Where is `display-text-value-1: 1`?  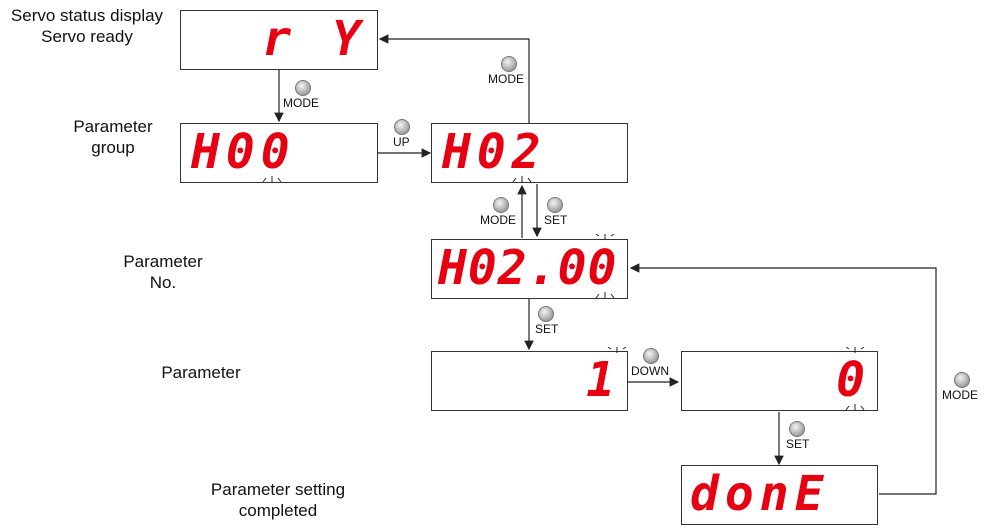
display-text-value-1: 1 is located at coordinates (603, 380).